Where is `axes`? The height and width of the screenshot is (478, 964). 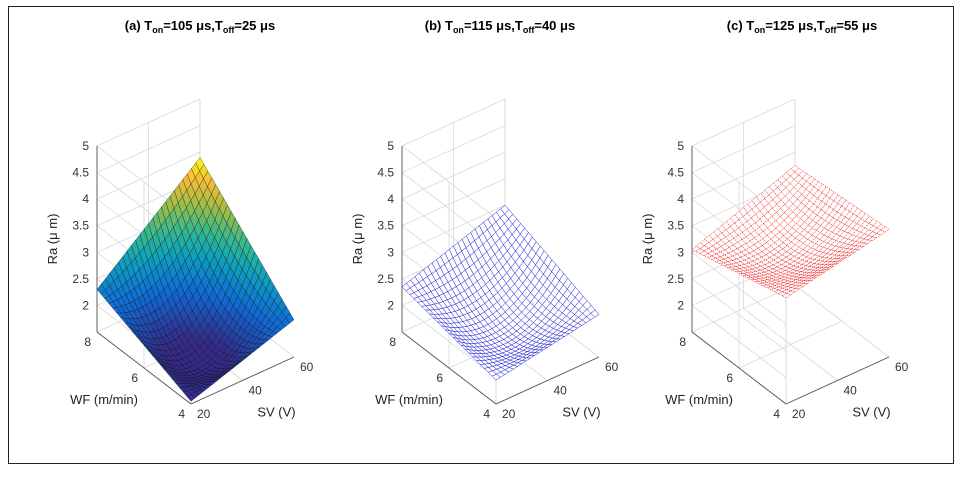
axes is located at coordinates (195, 275).